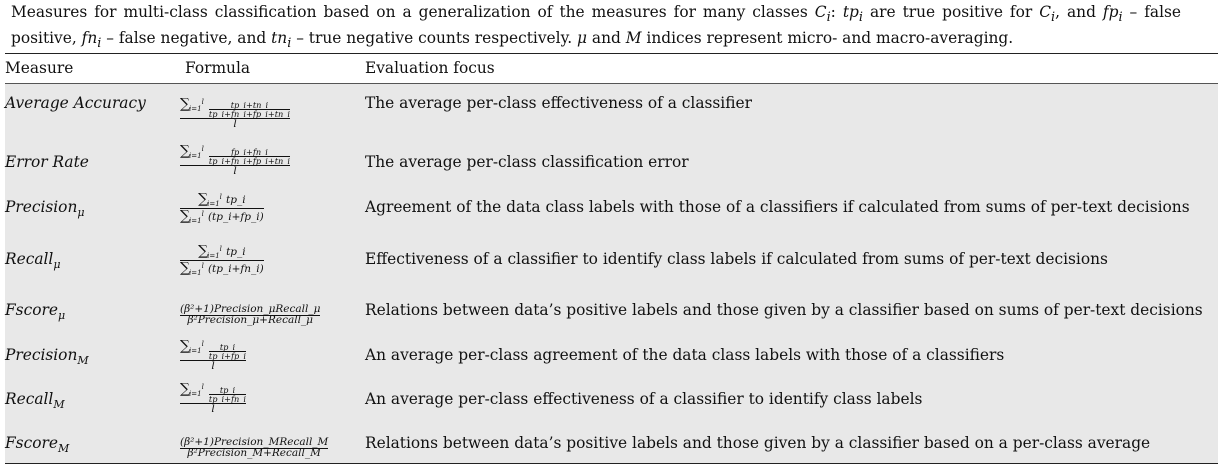  I want to click on fraction-numerator: tp_i+tn_i, so click(249, 105).